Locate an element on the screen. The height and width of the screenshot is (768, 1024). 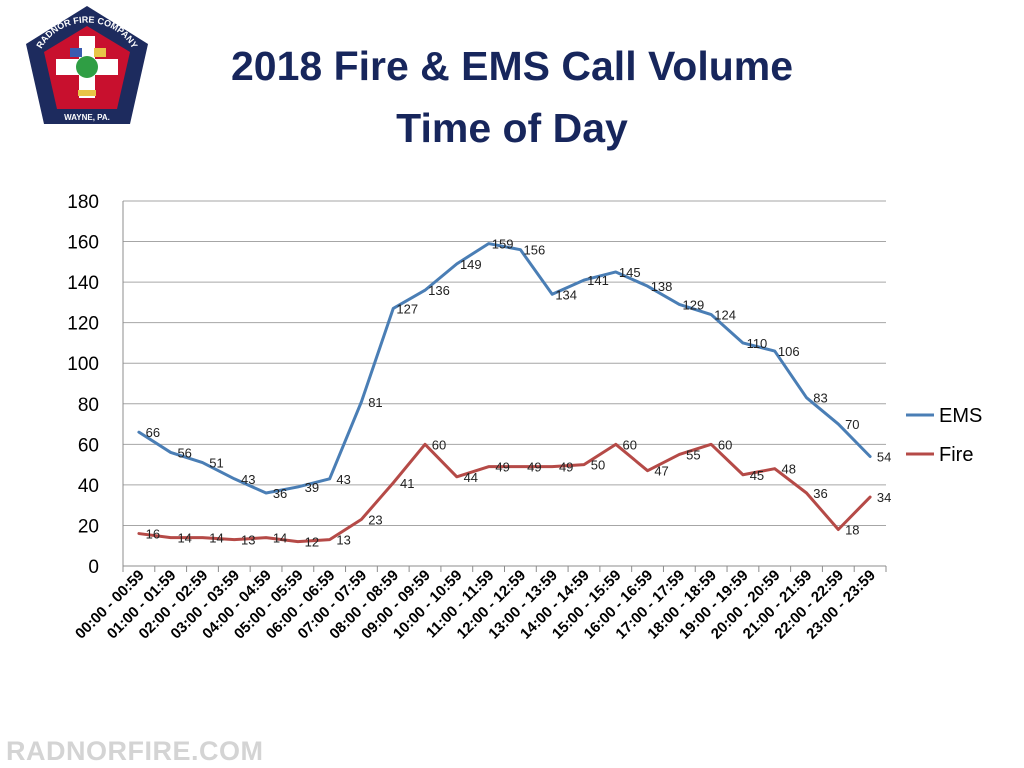
y-tick-label: 0 is located at coordinates (93, 567).